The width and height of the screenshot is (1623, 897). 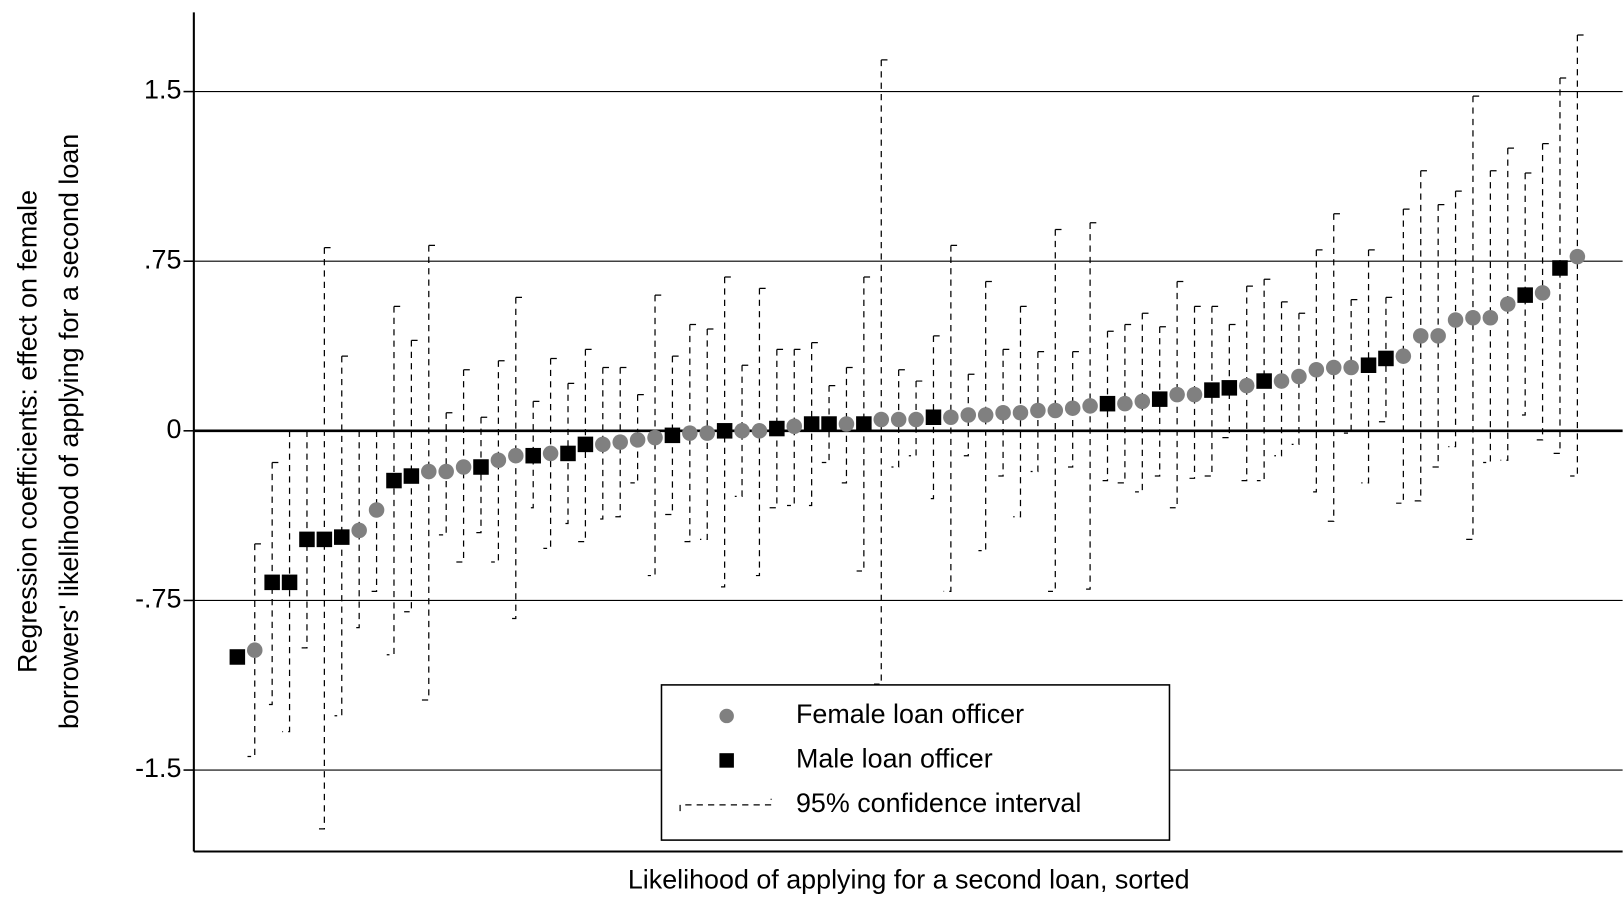 What do you see at coordinates (725, 805) in the screenshot?
I see `legend-swatch` at bounding box center [725, 805].